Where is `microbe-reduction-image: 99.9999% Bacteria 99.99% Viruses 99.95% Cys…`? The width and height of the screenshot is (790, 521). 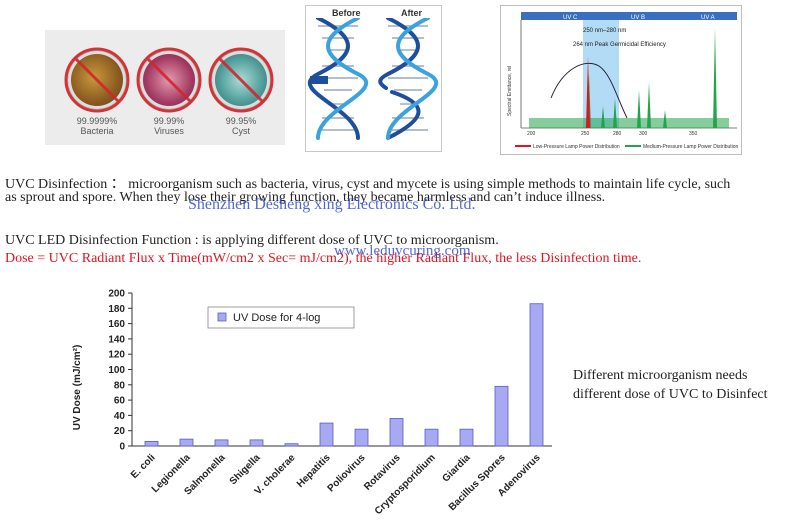
microbe-reduction-image: 99.9999% Bacteria 99.99% Viruses 99.95% Cys… is located at coordinates (165, 87).